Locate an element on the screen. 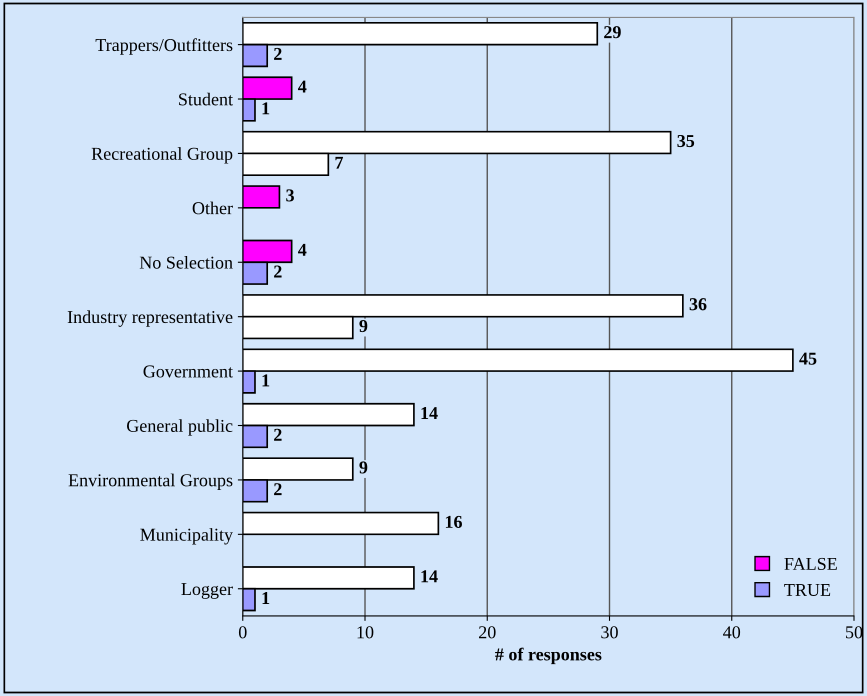  x-tick-label: 30 is located at coordinates (609, 632).